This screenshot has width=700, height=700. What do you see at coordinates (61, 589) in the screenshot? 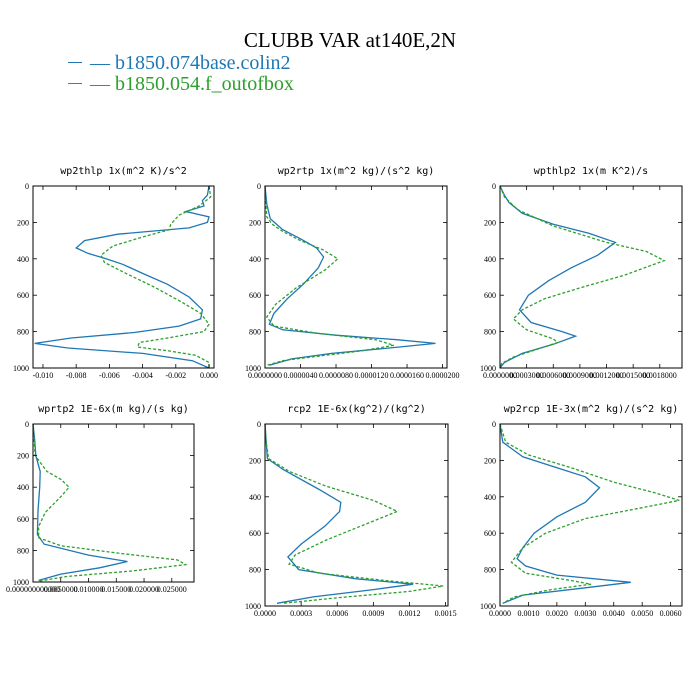
I see `x-tick-label: 0.0050000` at bounding box center [61, 589].